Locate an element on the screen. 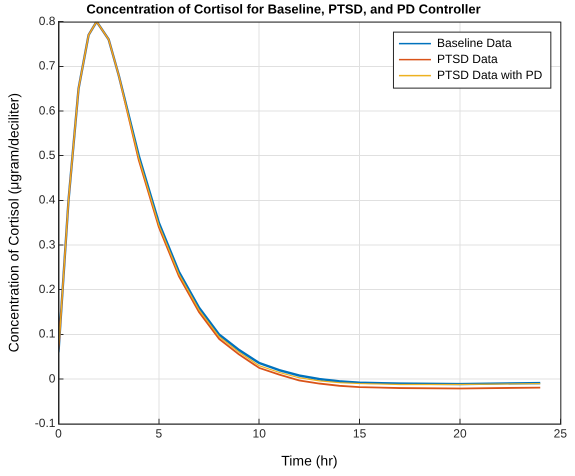  x-tick-label: 10 is located at coordinates (259, 433).